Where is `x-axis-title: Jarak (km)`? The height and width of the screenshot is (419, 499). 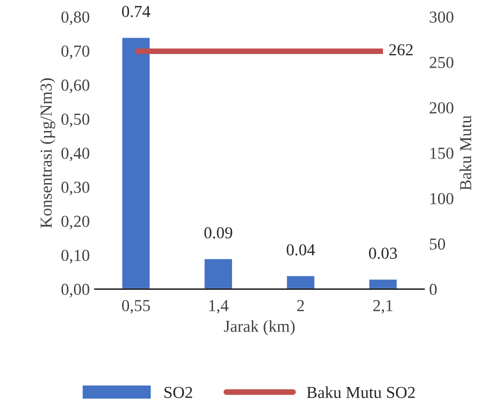
x-axis-title: Jarak (km) is located at coordinates (259, 328).